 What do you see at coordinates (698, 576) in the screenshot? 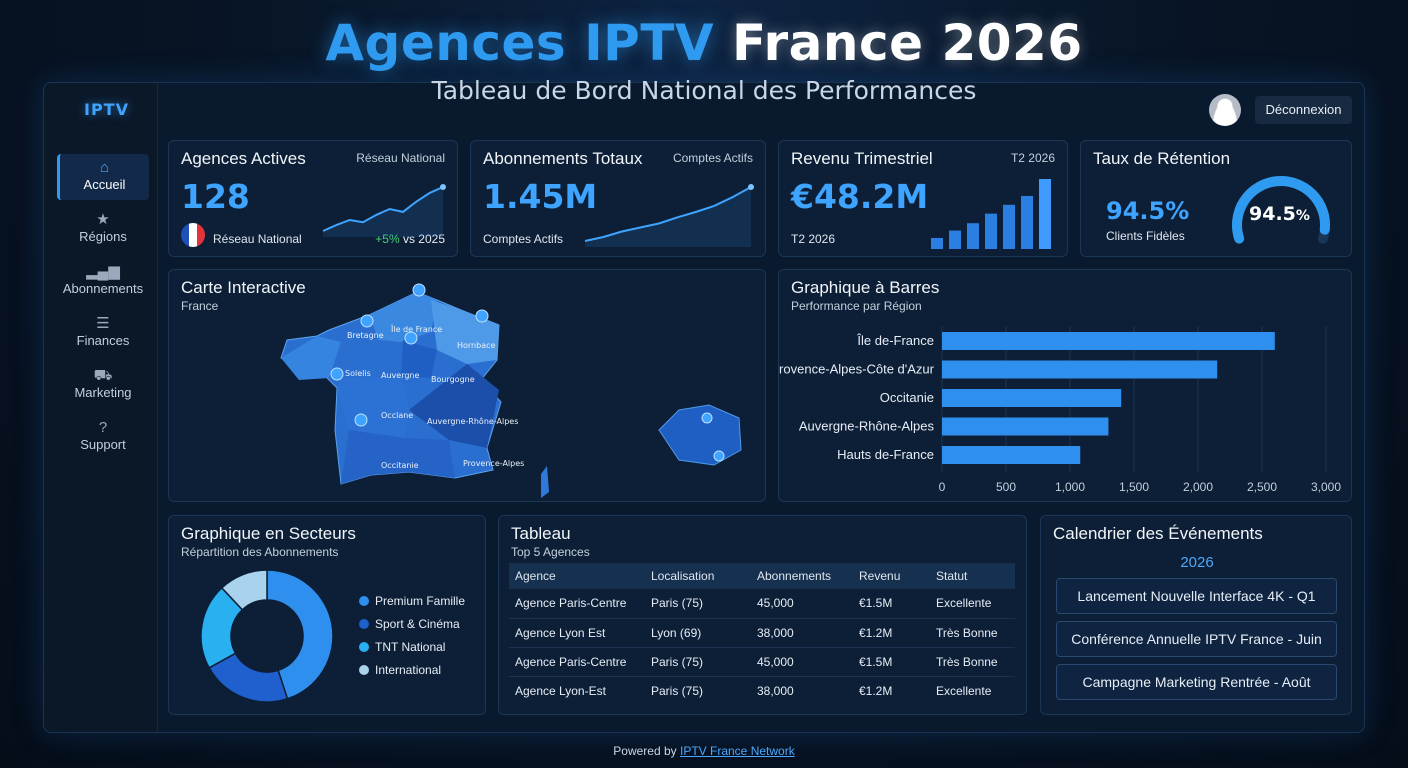
I see `column-header: Localisation` at bounding box center [698, 576].